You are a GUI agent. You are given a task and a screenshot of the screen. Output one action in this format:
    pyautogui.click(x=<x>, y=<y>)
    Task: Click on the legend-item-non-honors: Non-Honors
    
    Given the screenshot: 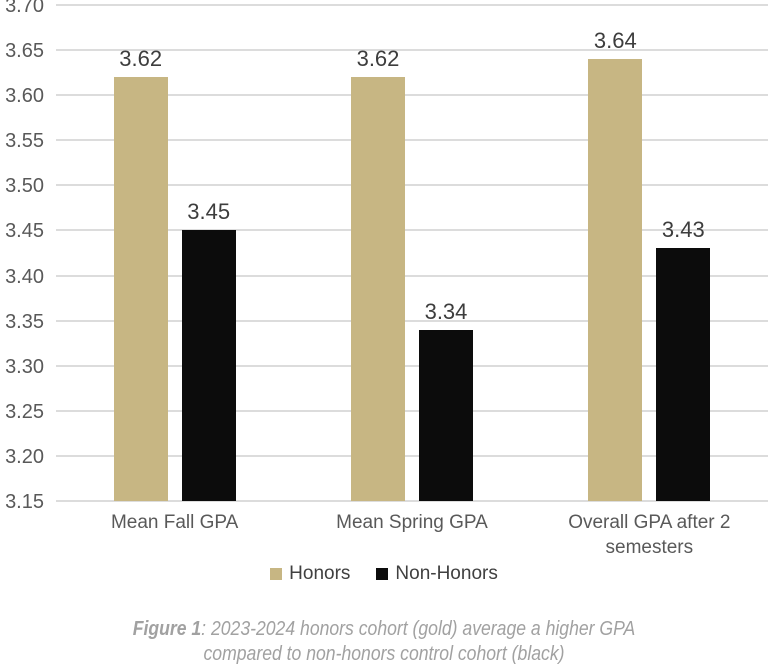 What is the action you would take?
    pyautogui.click(x=437, y=574)
    